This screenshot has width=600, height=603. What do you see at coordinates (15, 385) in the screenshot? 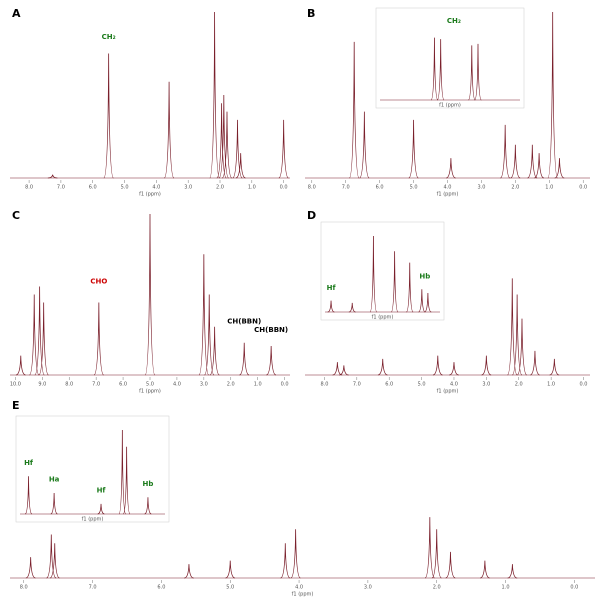
I see `x-tick-label: 10.0` at bounding box center [15, 385].